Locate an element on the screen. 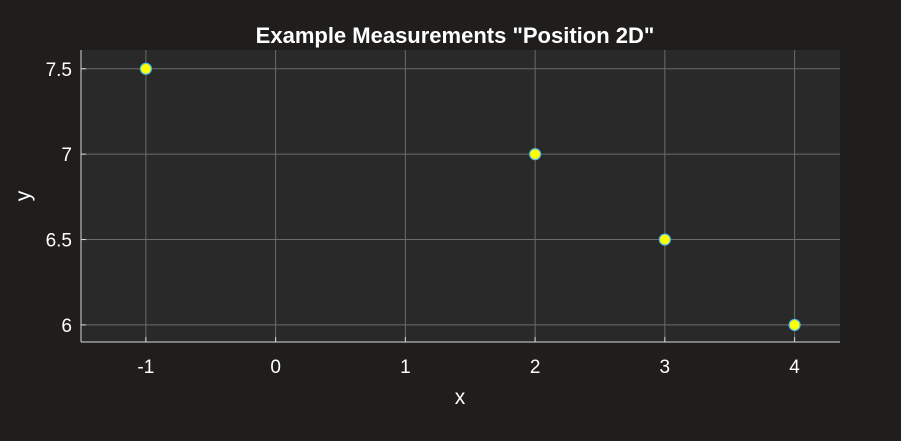  y-tick-label: 7.5 is located at coordinates (59, 70).